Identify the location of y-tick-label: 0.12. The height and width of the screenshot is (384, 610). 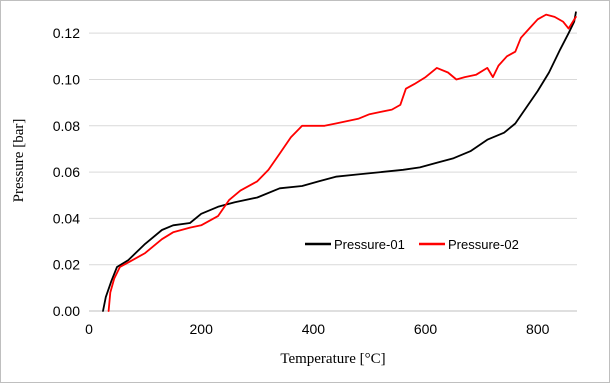
(66, 33).